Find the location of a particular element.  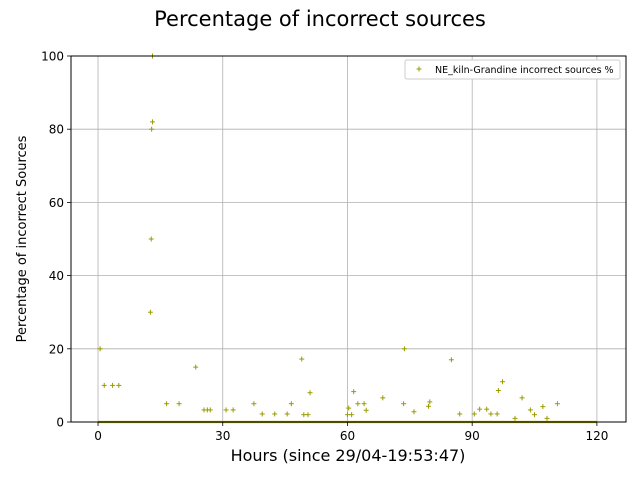

y-tick-label: 20 is located at coordinates (56, 349).